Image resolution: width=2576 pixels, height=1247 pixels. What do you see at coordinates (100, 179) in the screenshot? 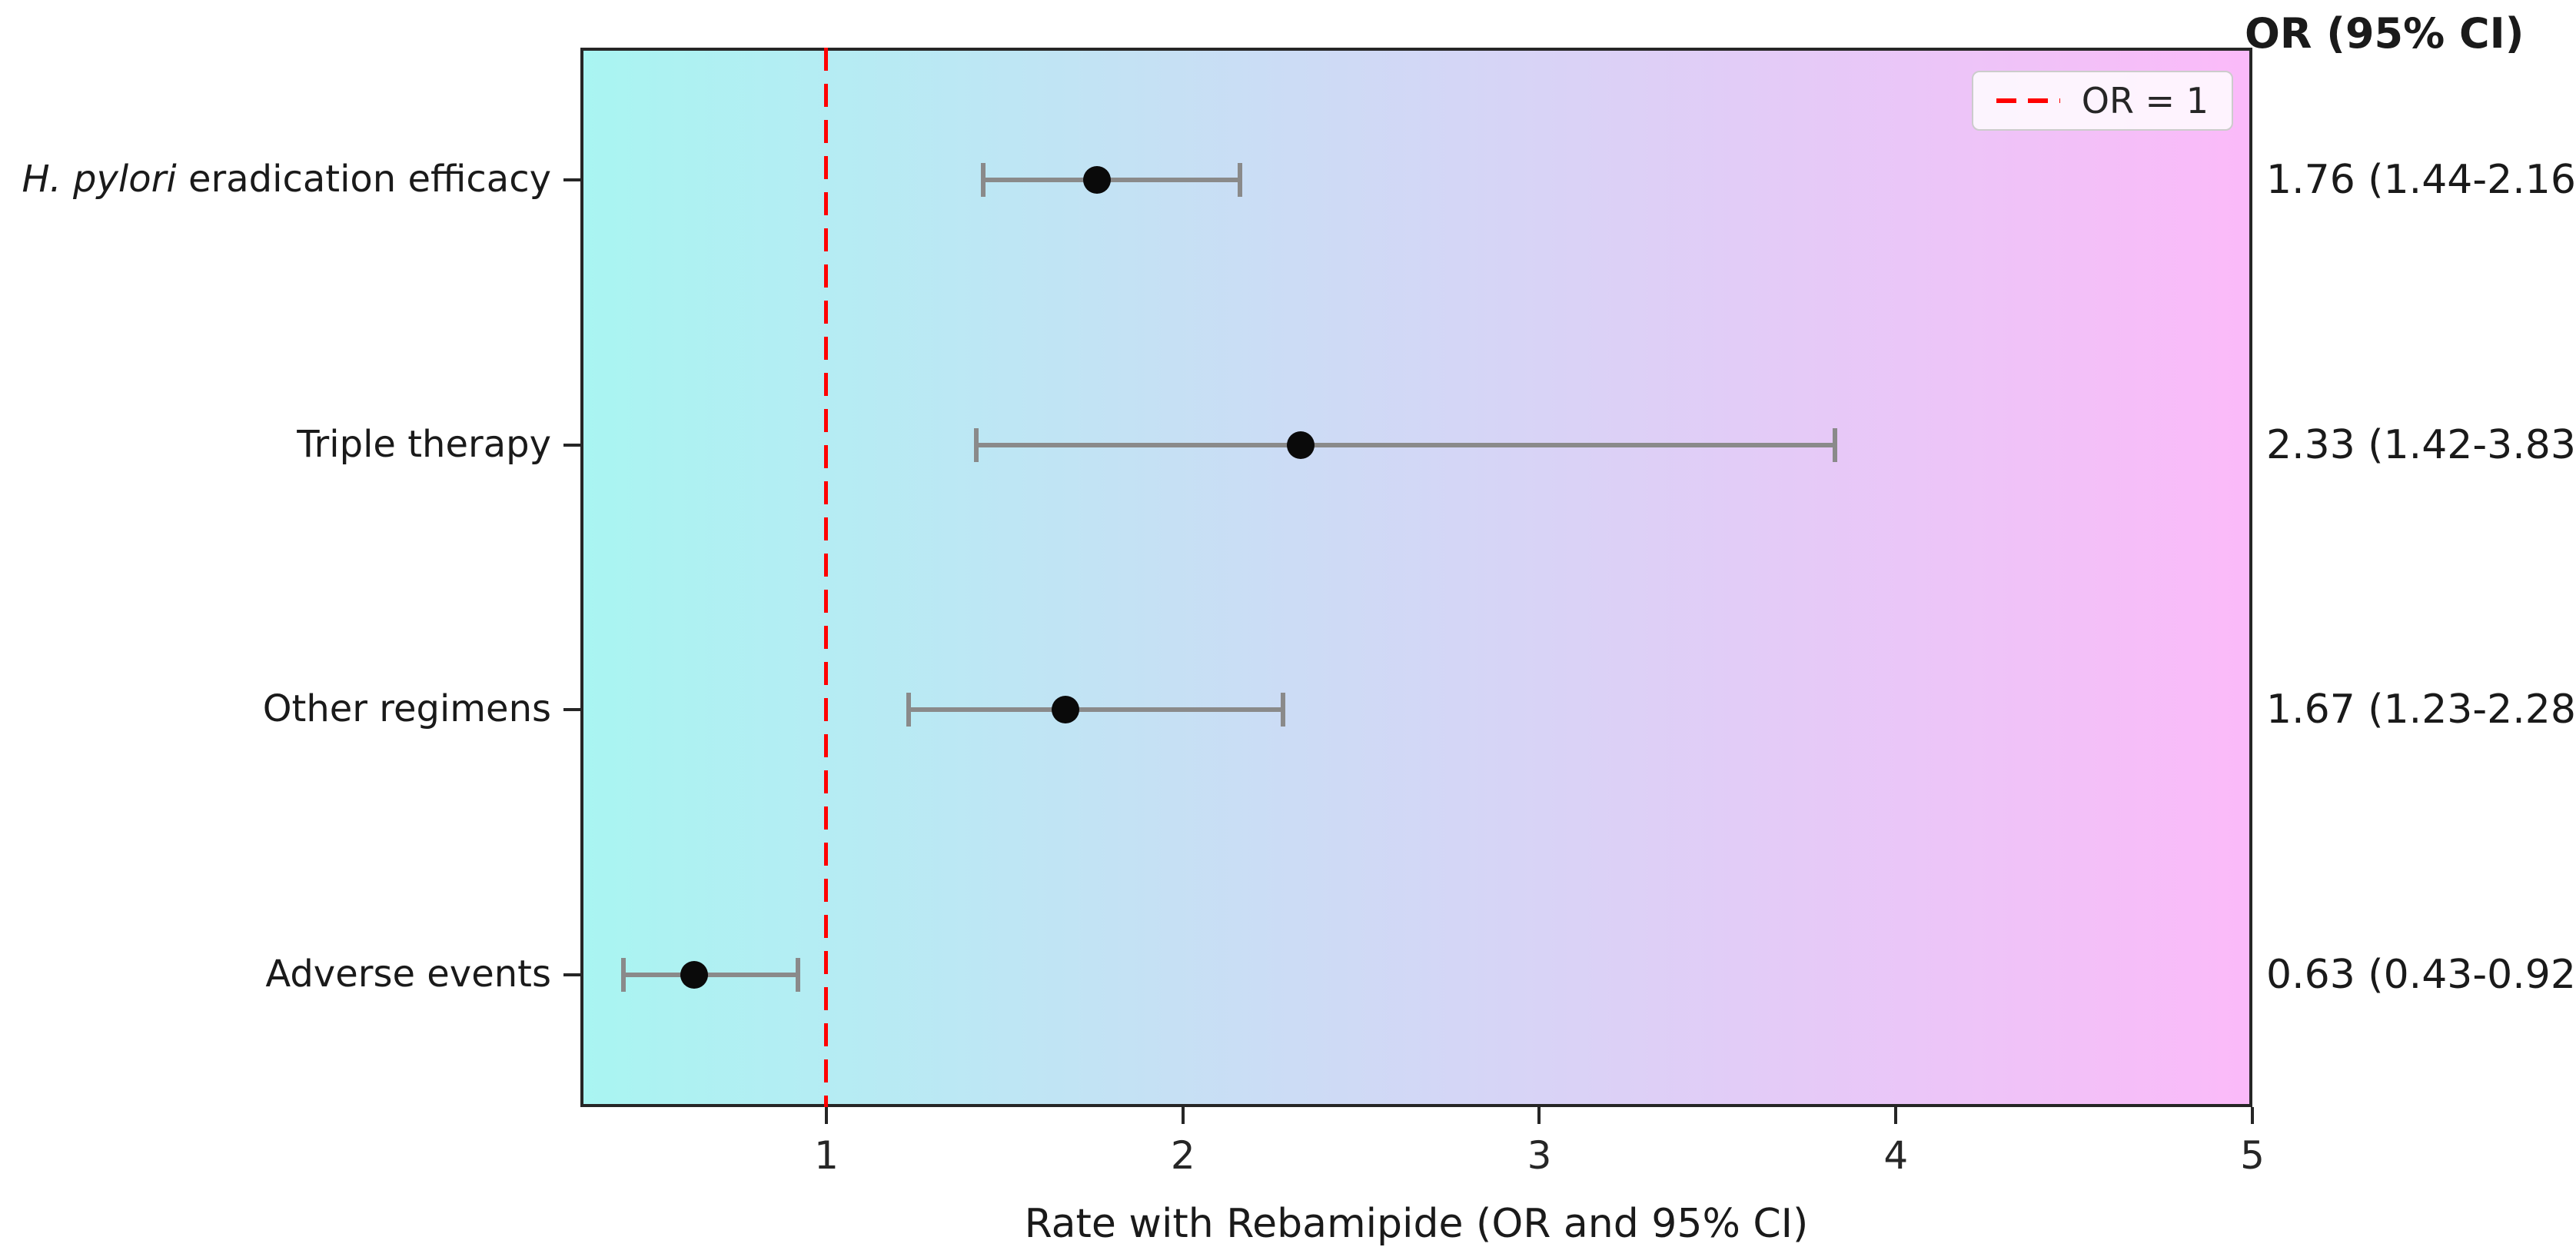
I see `category-label-italic-part: H. pylori` at bounding box center [100, 179].